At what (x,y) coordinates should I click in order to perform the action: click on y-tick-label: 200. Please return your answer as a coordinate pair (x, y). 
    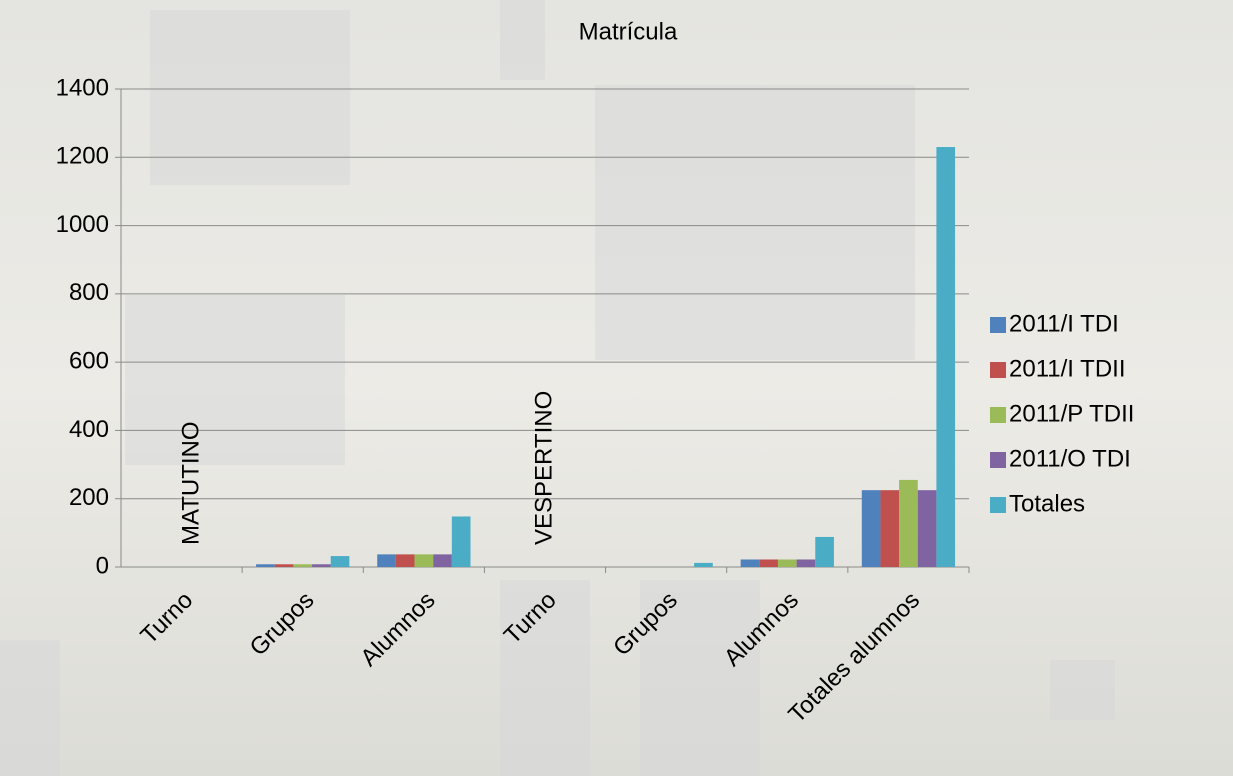
    Looking at the image, I should click on (89, 497).